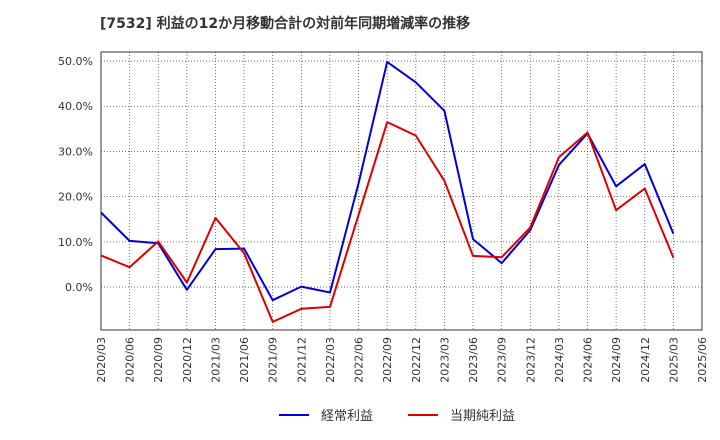 The height and width of the screenshot is (440, 720). What do you see at coordinates (359, 360) in the screenshot?
I see `x-tick-label: 2022/06` at bounding box center [359, 360].